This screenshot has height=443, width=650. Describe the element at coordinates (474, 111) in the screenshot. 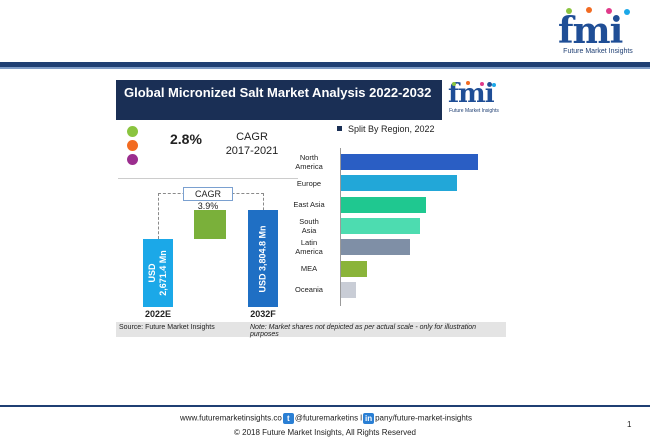

I see `logo-small-caption: Future Market Insights` at that location.